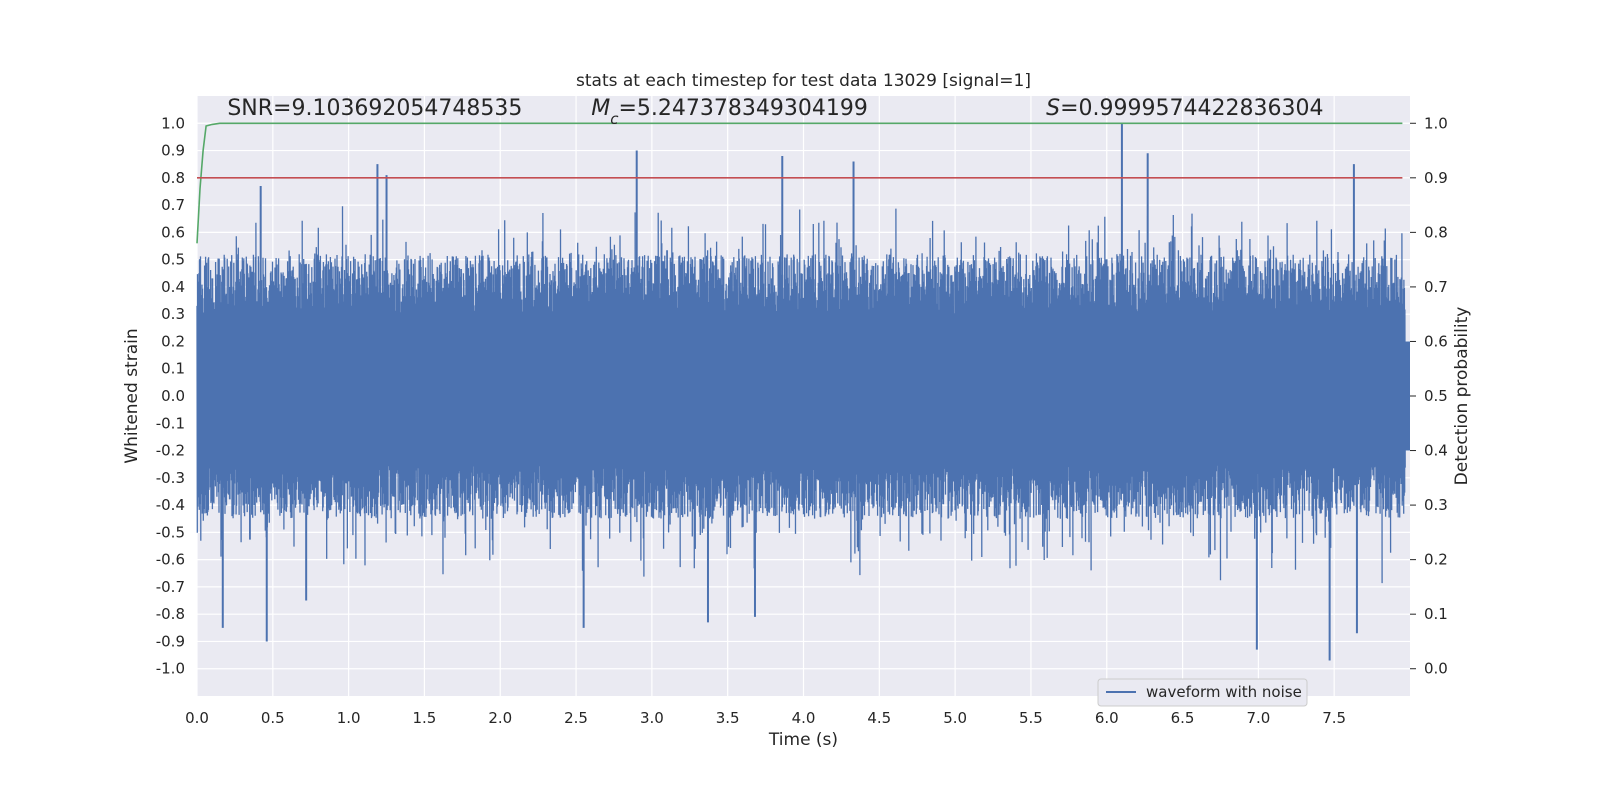 This screenshot has height=800, width=1600. I want to click on y-tick-label: -0.1, so click(170, 423).